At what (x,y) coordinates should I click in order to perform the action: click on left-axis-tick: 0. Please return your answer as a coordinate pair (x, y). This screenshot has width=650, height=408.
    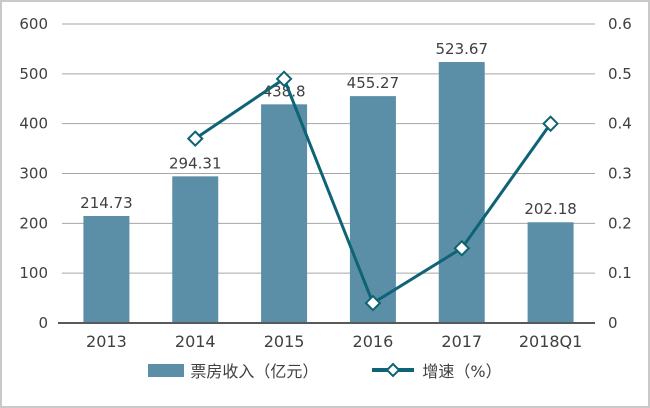
    Looking at the image, I should click on (43, 323).